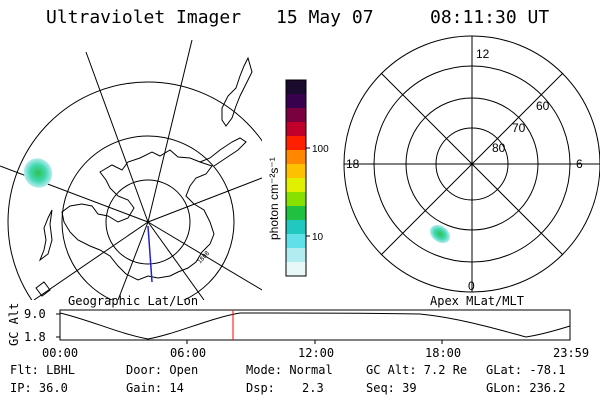 The height and width of the screenshot is (400, 600). What do you see at coordinates (325, 17) in the screenshot?
I see `date-label: 15 May 07` at bounding box center [325, 17].